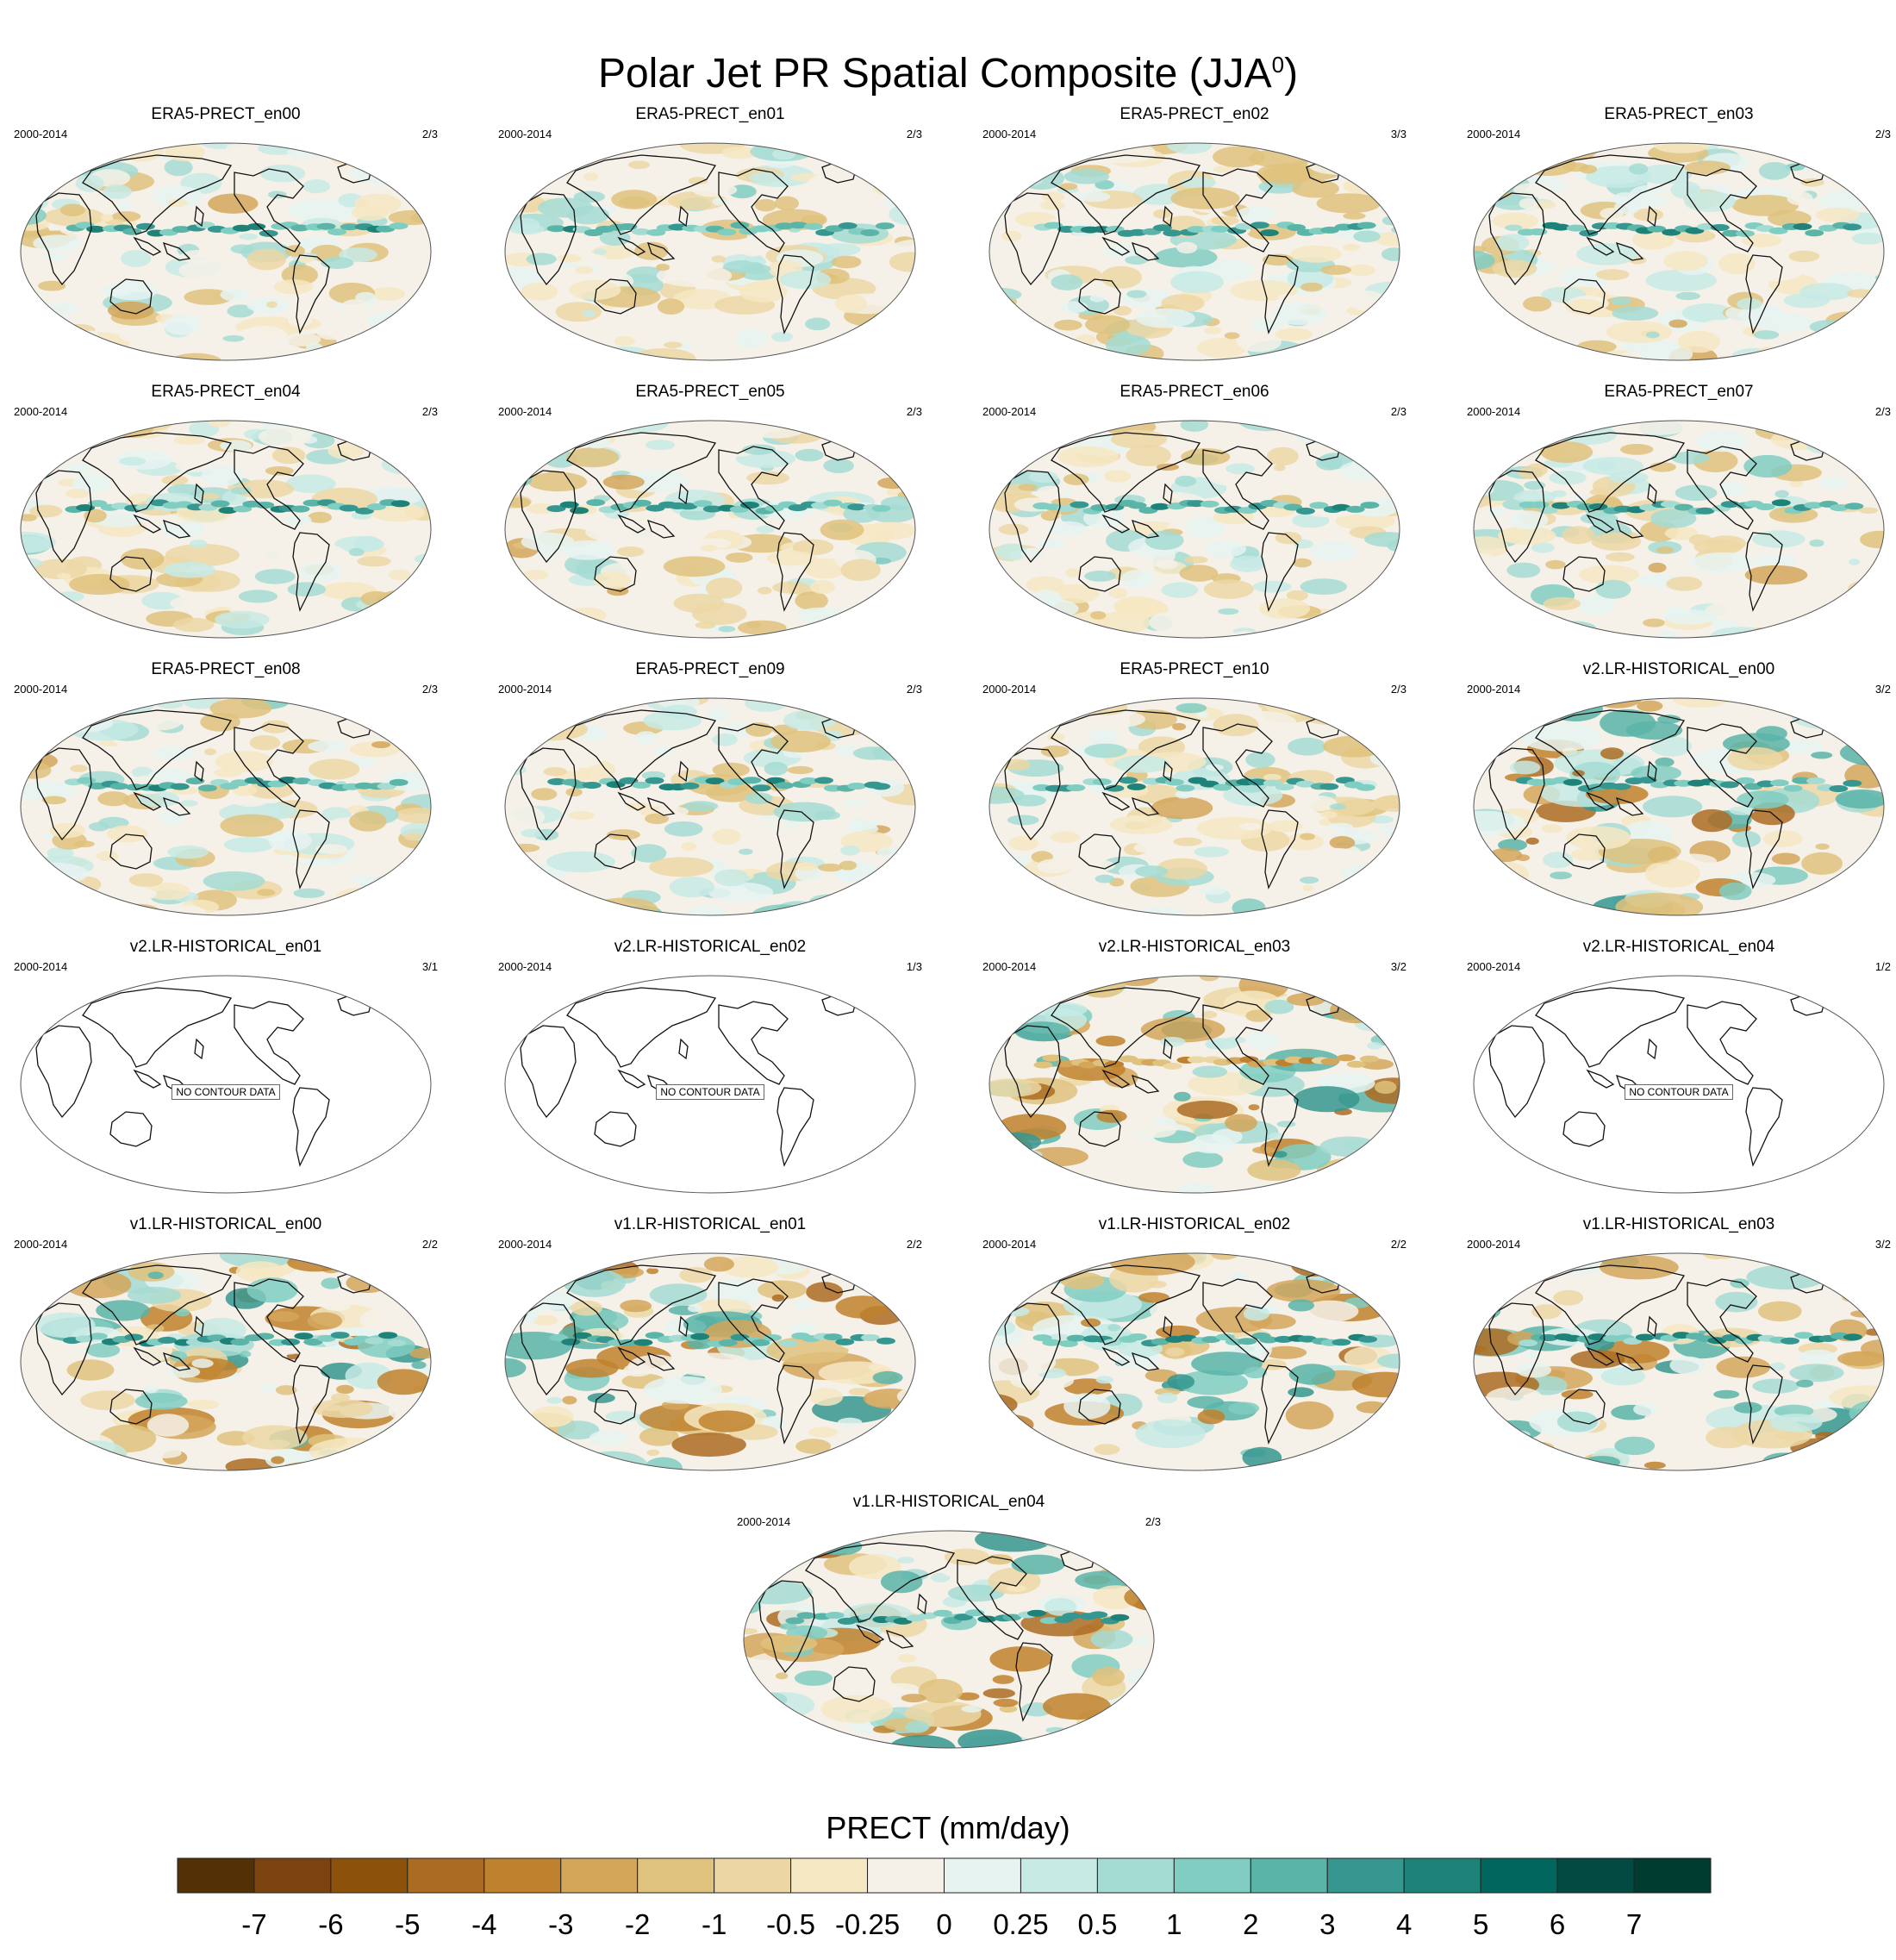 This screenshot has height=1960, width=1896. Describe the element at coordinates (226, 1092) in the screenshot. I see `no-contour-data-label: NO CONTOUR DATA` at that location.